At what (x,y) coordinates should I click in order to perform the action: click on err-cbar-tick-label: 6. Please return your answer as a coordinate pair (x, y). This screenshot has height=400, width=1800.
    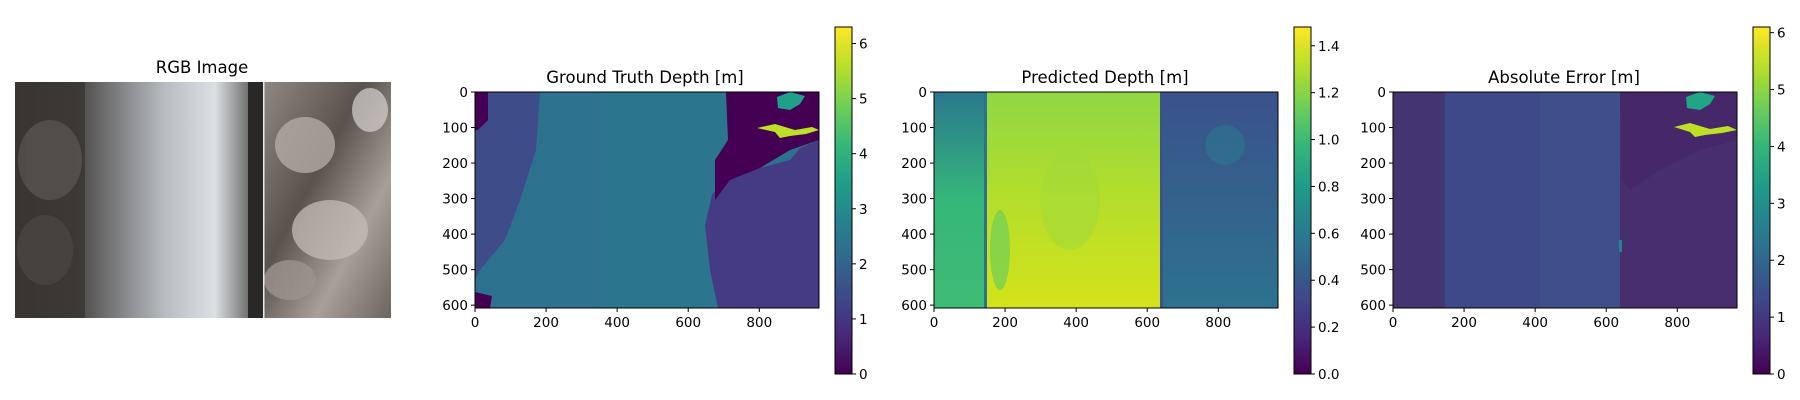
    Looking at the image, I should click on (1781, 34).